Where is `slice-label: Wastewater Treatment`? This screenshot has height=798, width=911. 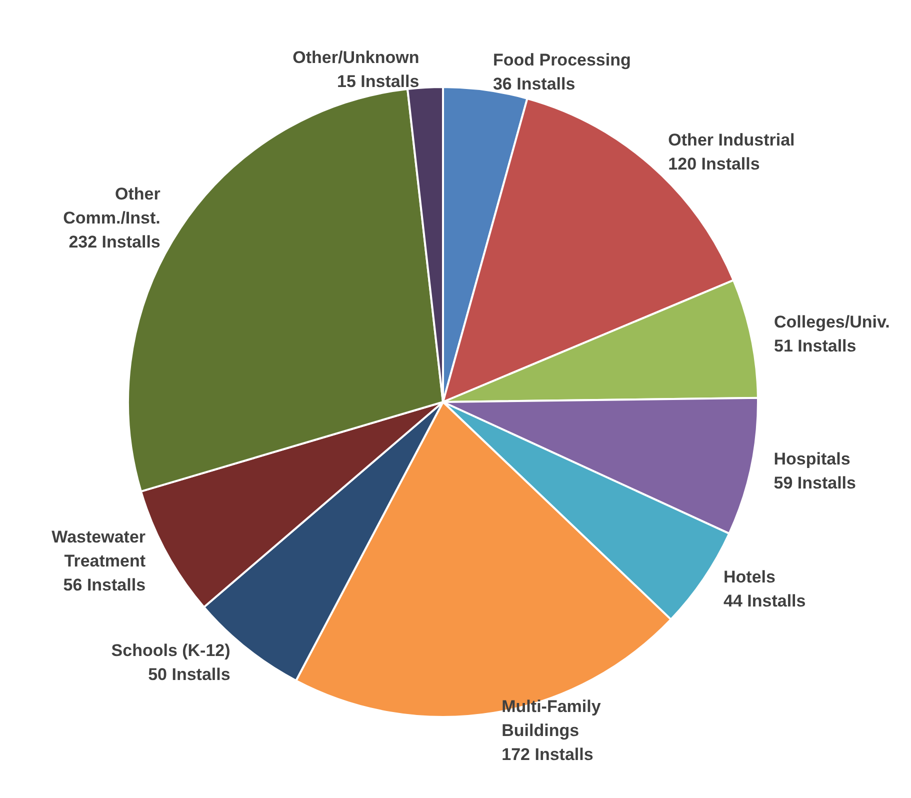
slice-label: Wastewater Treatment is located at coordinates (99, 549).